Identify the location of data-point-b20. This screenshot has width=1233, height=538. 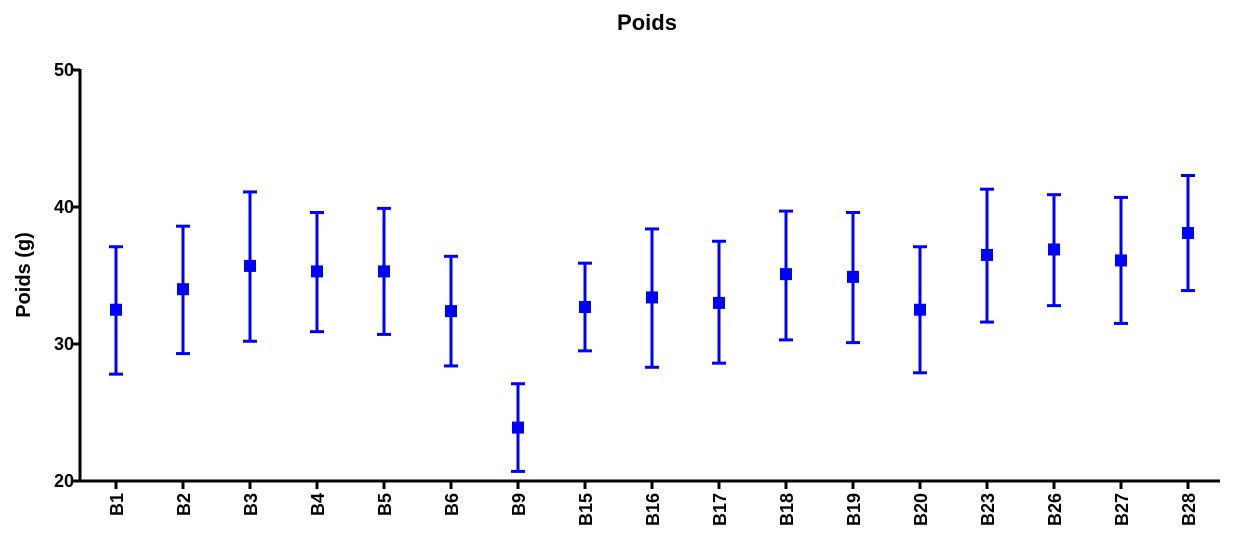
(920, 309).